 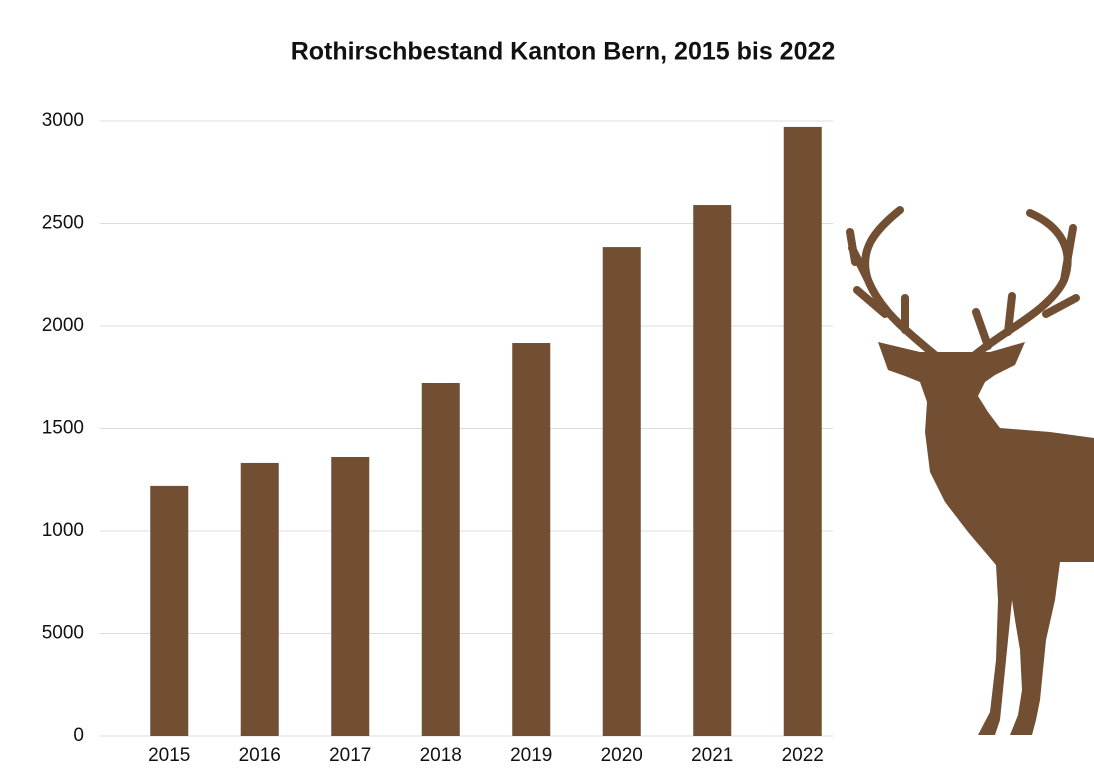 What do you see at coordinates (63, 223) in the screenshot?
I see `y-tick-label: 2500` at bounding box center [63, 223].